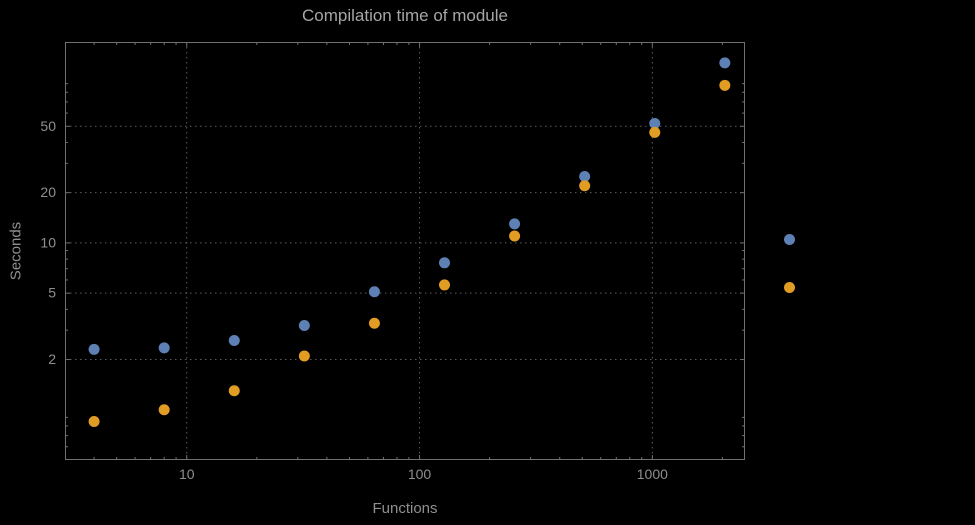  What do you see at coordinates (652, 474) in the screenshot?
I see `x-tick-label: 1000` at bounding box center [652, 474].